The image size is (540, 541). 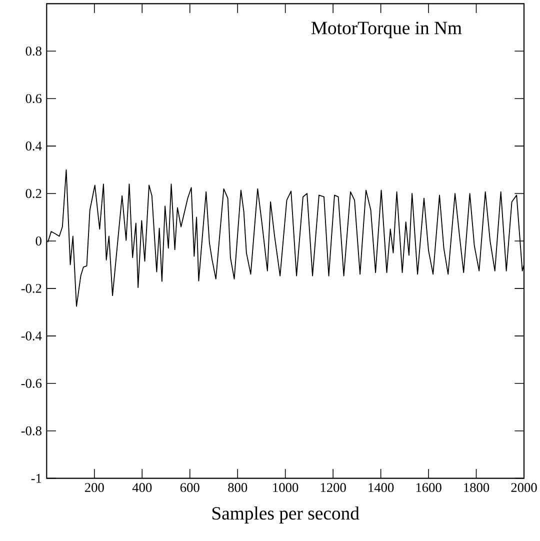 I want to click on x-tick-label: 1200, so click(x=333, y=487).